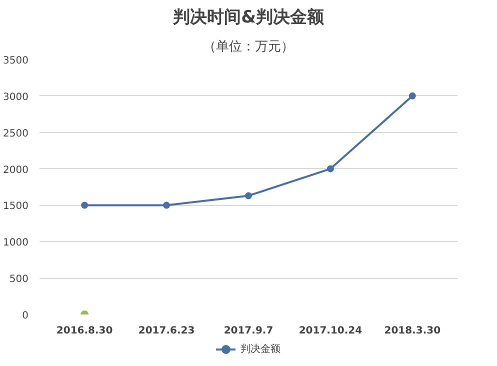  I want to click on y-tick-label: 1000, so click(16, 243).